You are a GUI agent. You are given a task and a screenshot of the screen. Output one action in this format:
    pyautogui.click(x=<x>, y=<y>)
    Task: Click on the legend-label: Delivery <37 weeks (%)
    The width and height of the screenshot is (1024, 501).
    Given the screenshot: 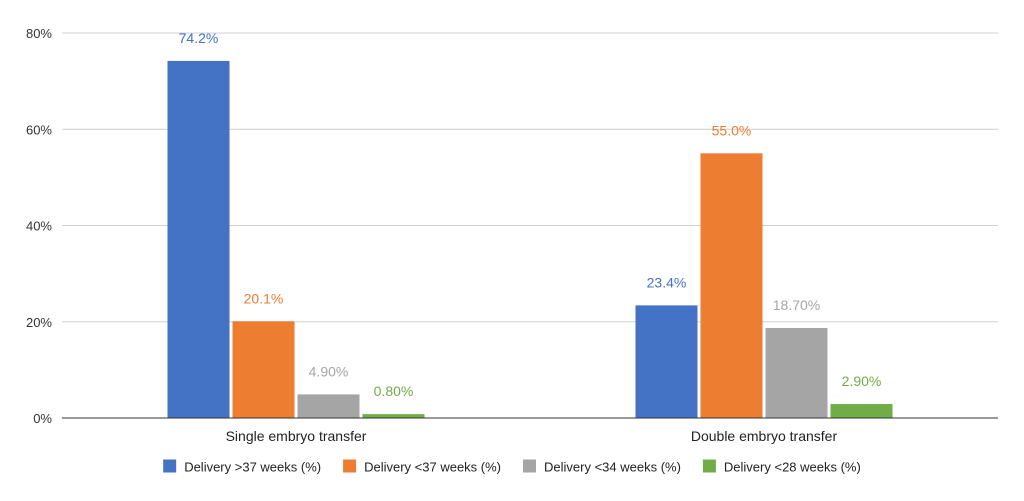 What is the action you would take?
    pyautogui.click(x=432, y=467)
    